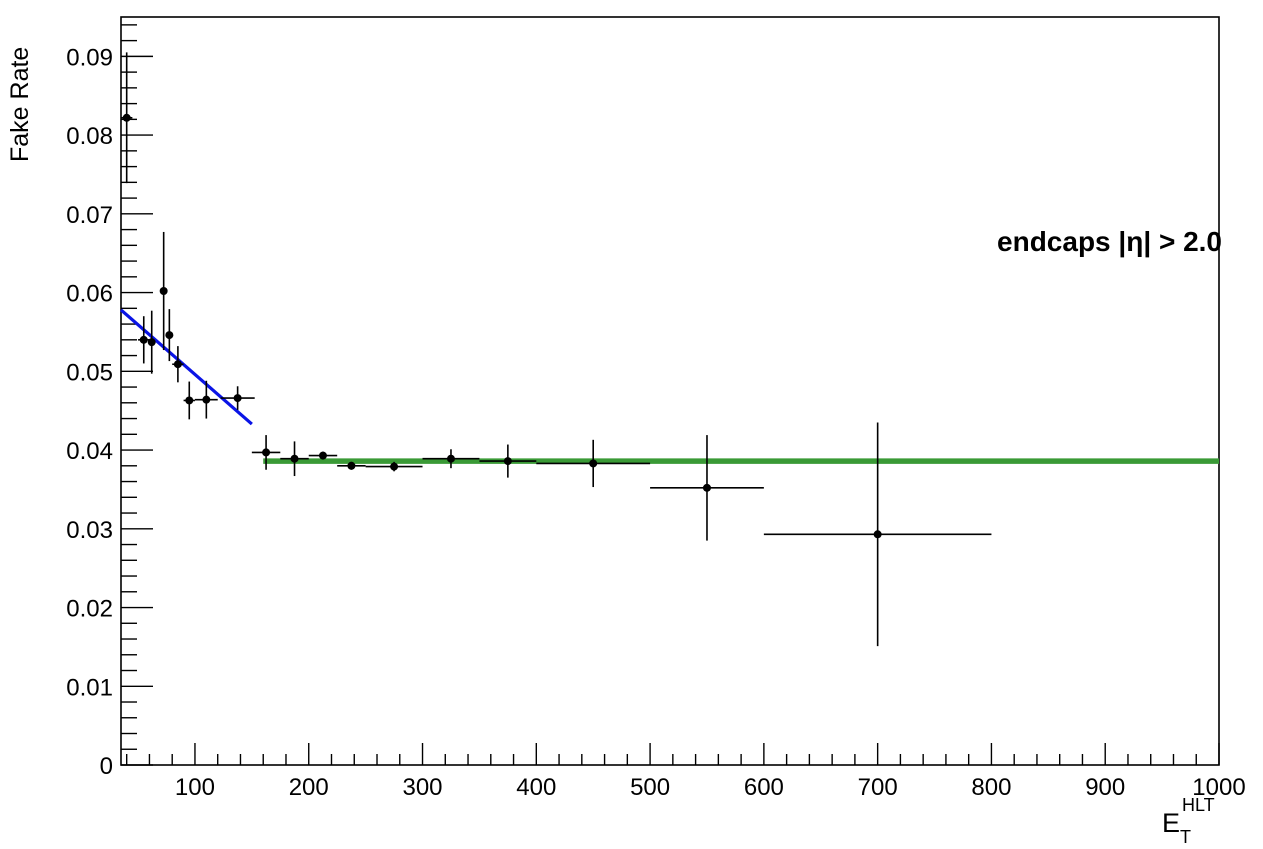 The image size is (1263, 849). What do you see at coordinates (195, 787) in the screenshot?
I see `x-tick-label: 100` at bounding box center [195, 787].